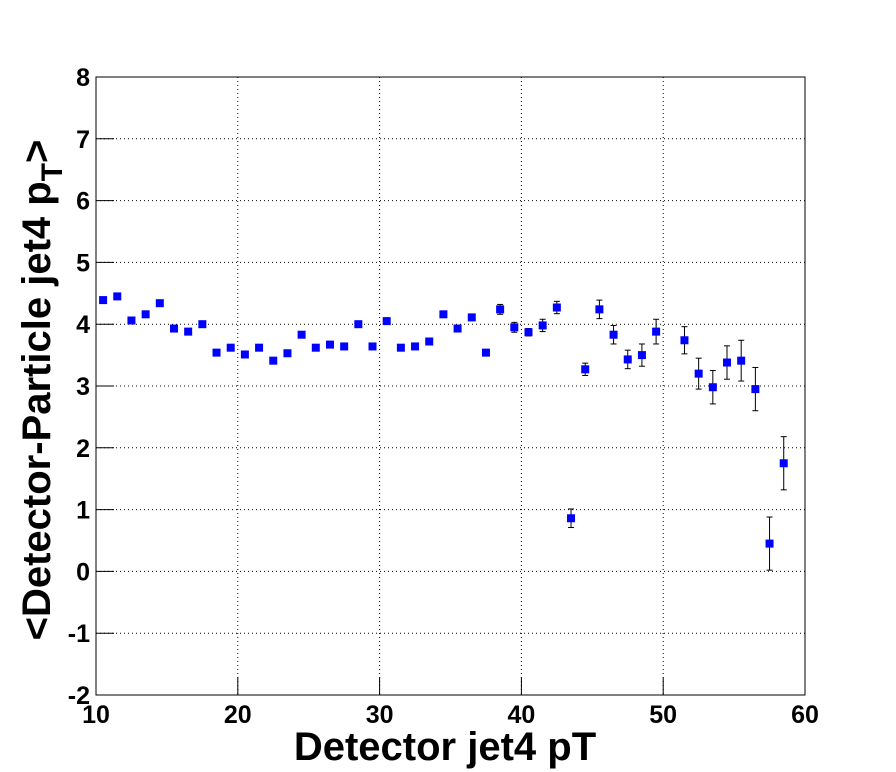 The image size is (896, 772). Describe the element at coordinates (445, 747) in the screenshot. I see `x-axis-label: Detector jet4 pT` at that location.